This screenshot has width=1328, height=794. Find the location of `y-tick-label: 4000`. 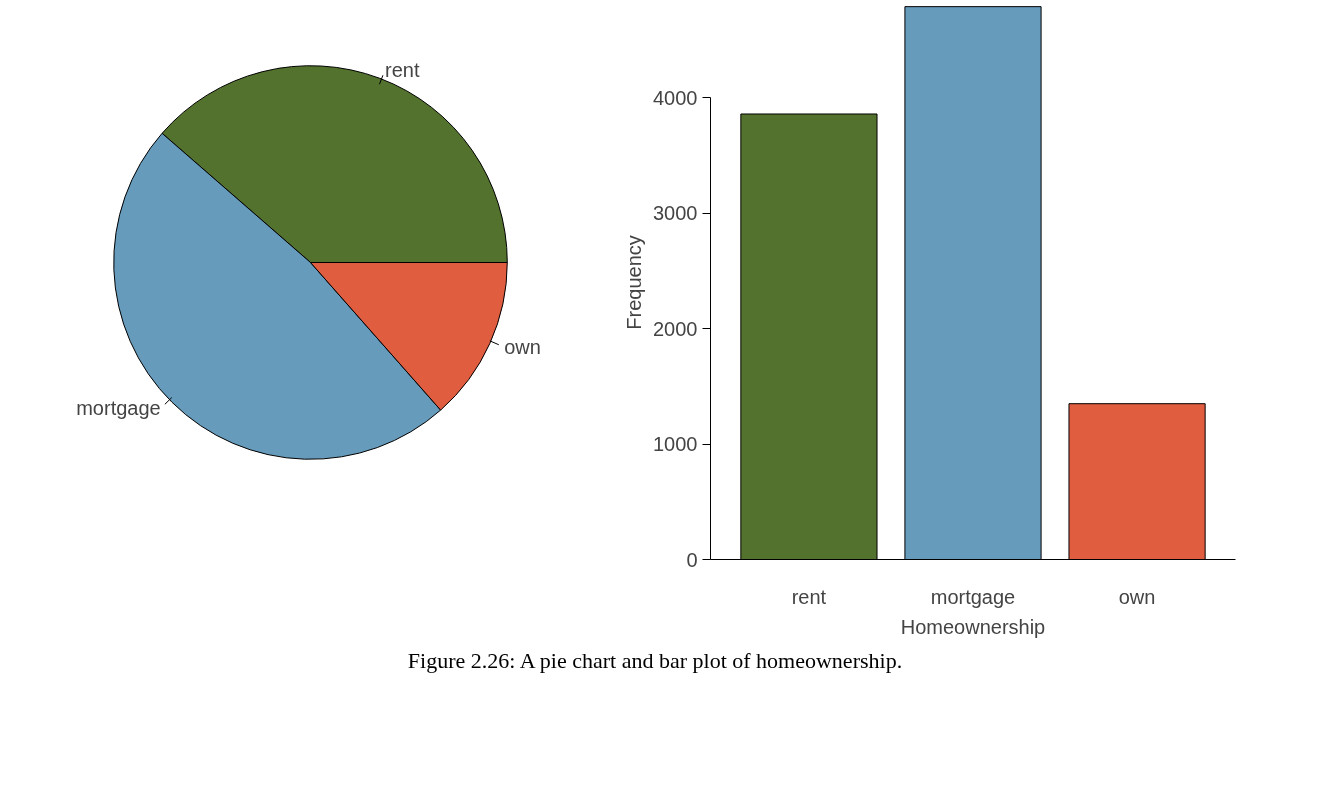

y-tick-label: 4000 is located at coordinates (675, 97).